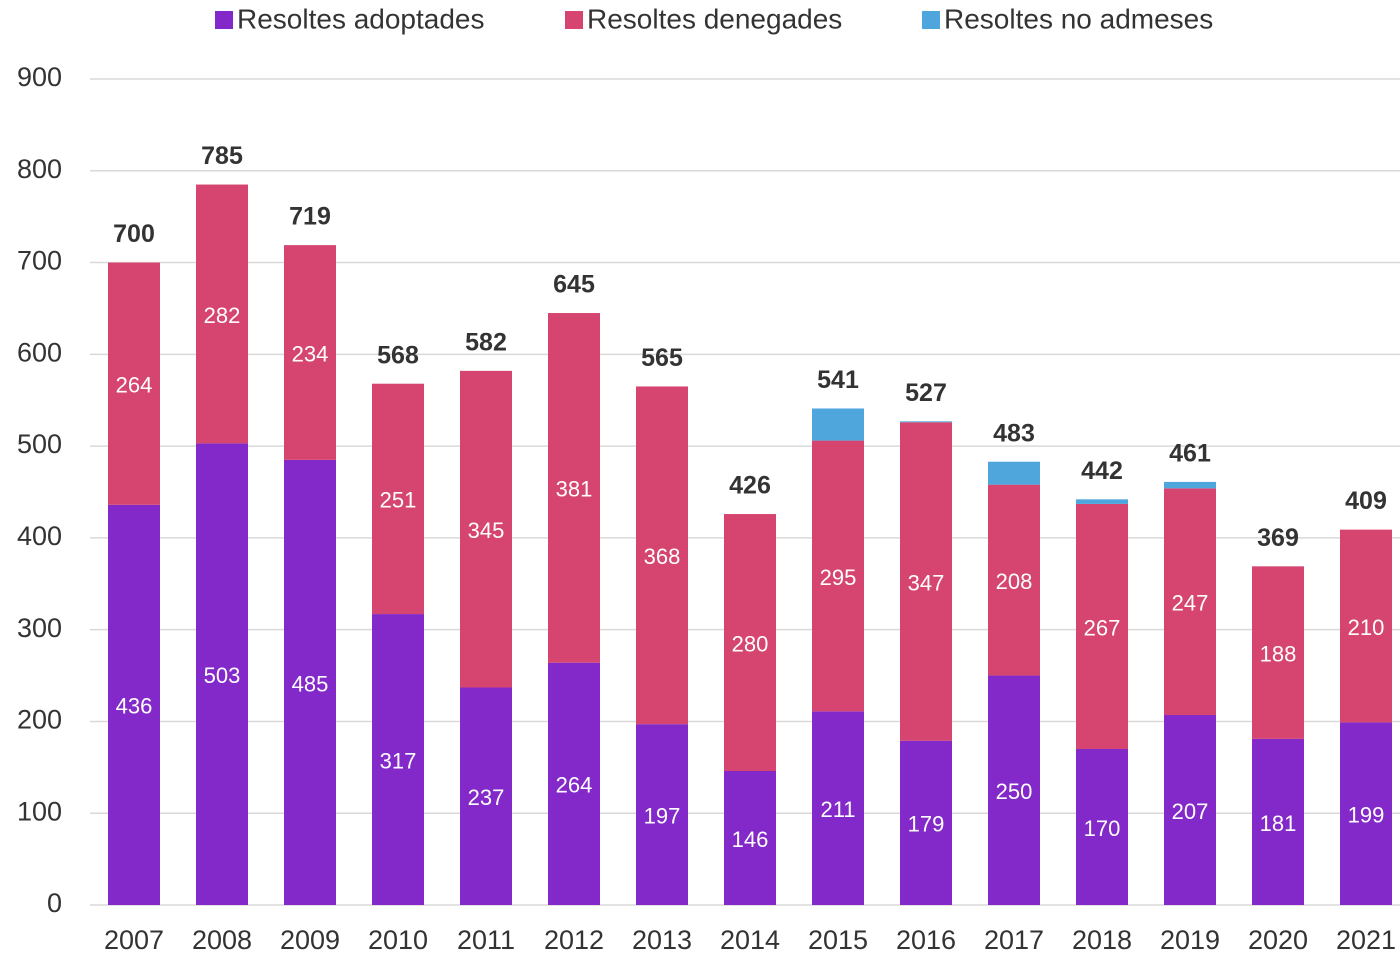 The image size is (1400, 957). I want to click on total-label: 483, so click(1014, 433).